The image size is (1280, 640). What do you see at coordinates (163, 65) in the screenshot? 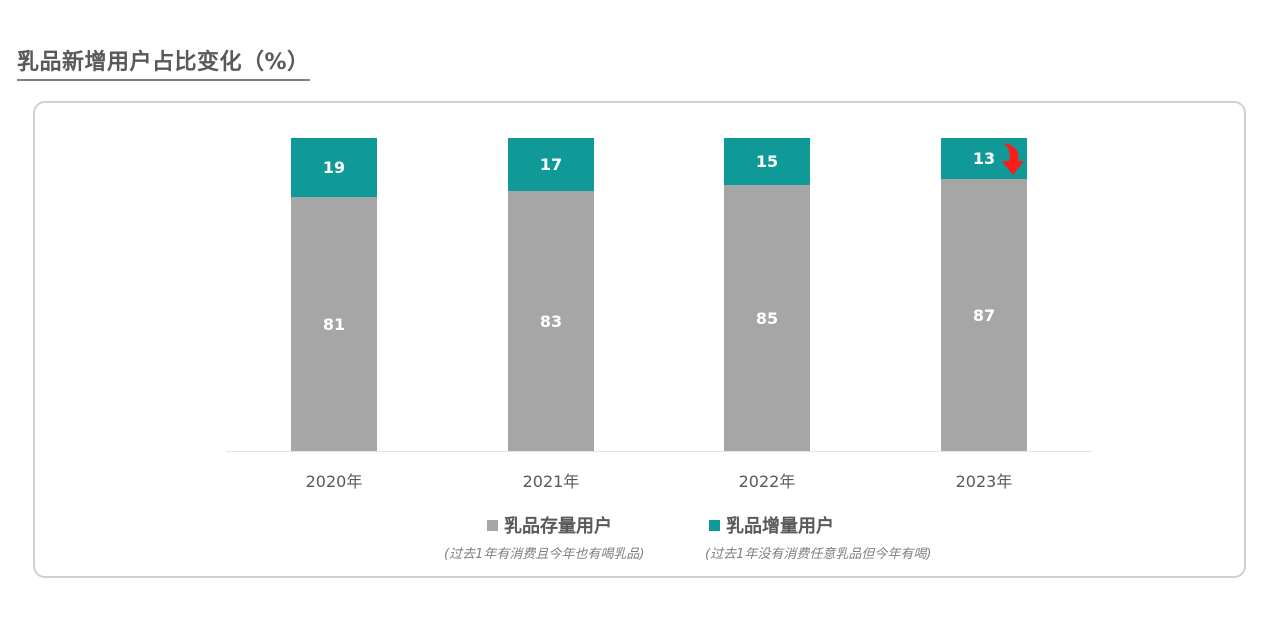
I see `page-title: 乳品新增用户占比变化（%）` at bounding box center [163, 65].